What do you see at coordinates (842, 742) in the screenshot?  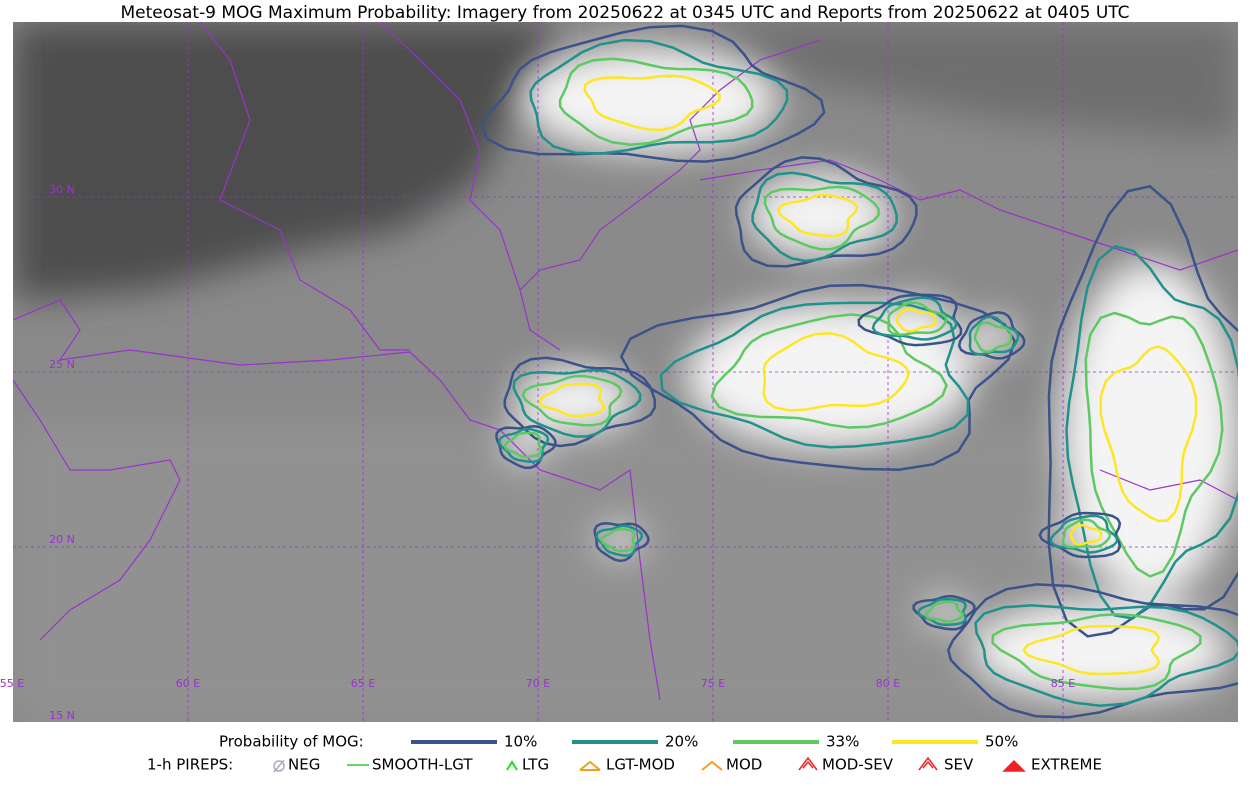 I see `legend-label: 33%` at bounding box center [842, 742].